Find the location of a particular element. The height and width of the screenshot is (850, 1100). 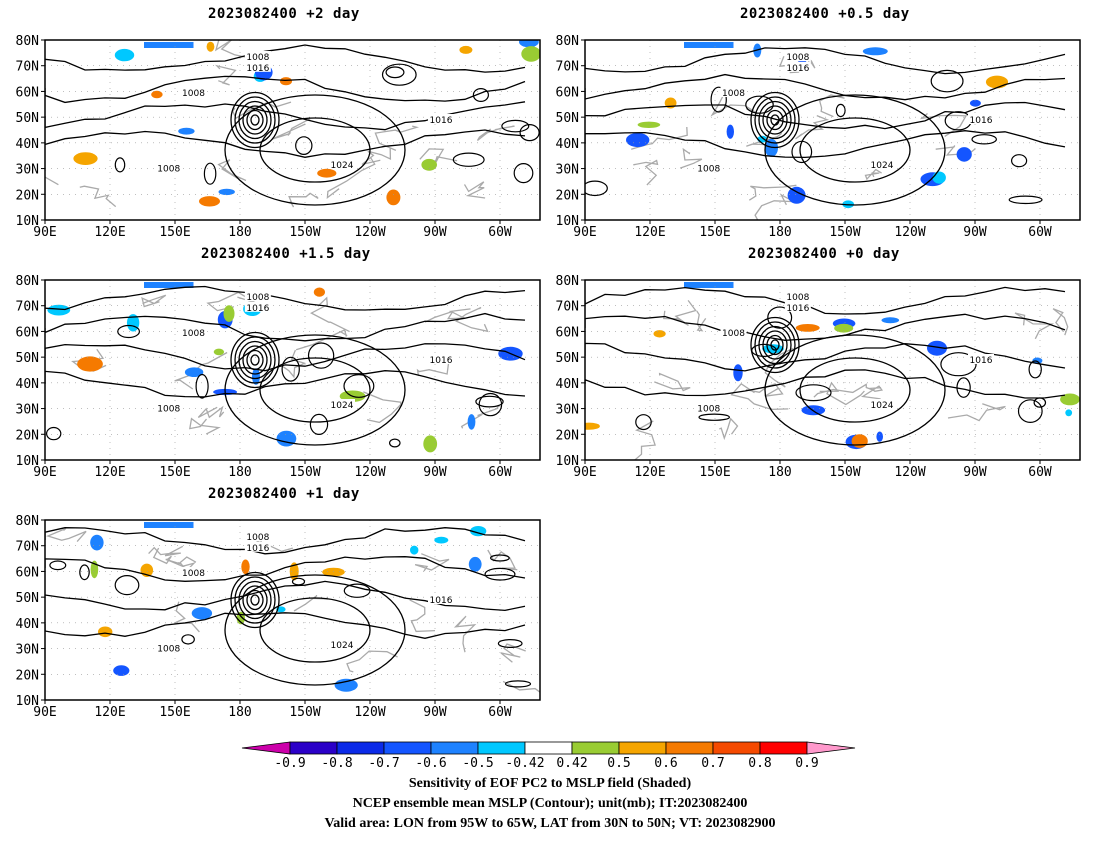

panel-title-plus0-5: 2023082400 +0.5 day is located at coordinates (825, 14).